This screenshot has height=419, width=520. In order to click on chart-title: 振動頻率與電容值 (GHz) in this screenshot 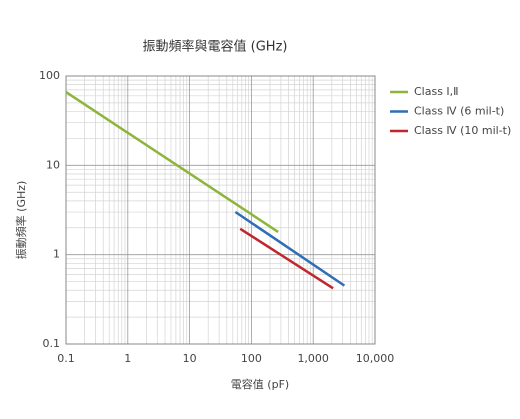, I will do `click(215, 47)`.